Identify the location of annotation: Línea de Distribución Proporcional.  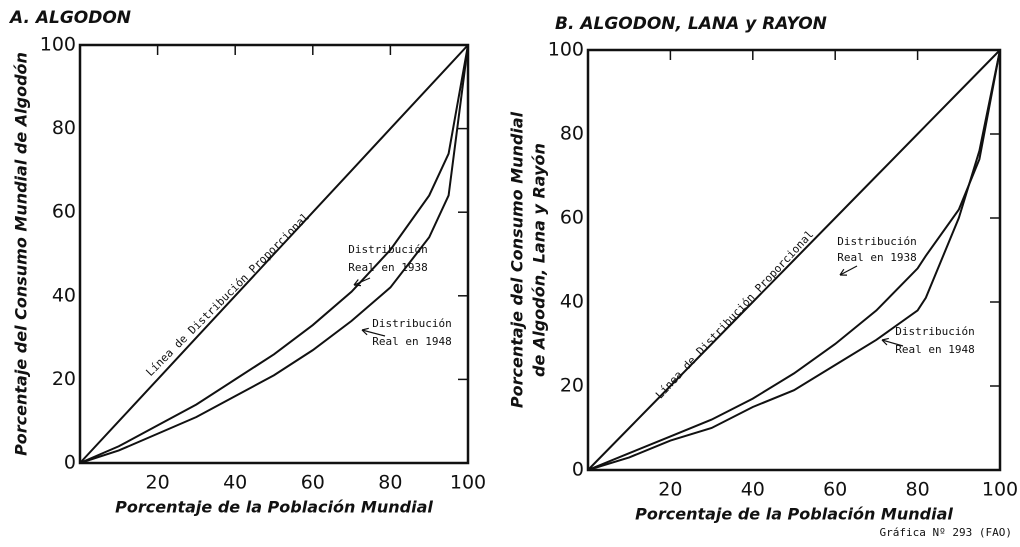
(227, 294).